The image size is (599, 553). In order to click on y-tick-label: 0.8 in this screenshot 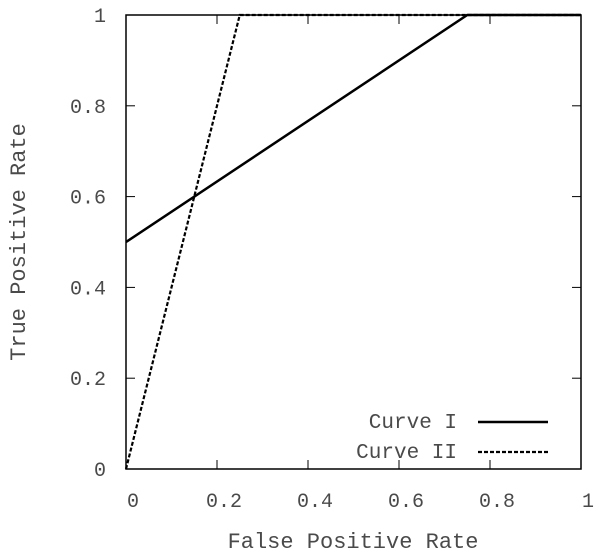, I will do `click(88, 108)`.